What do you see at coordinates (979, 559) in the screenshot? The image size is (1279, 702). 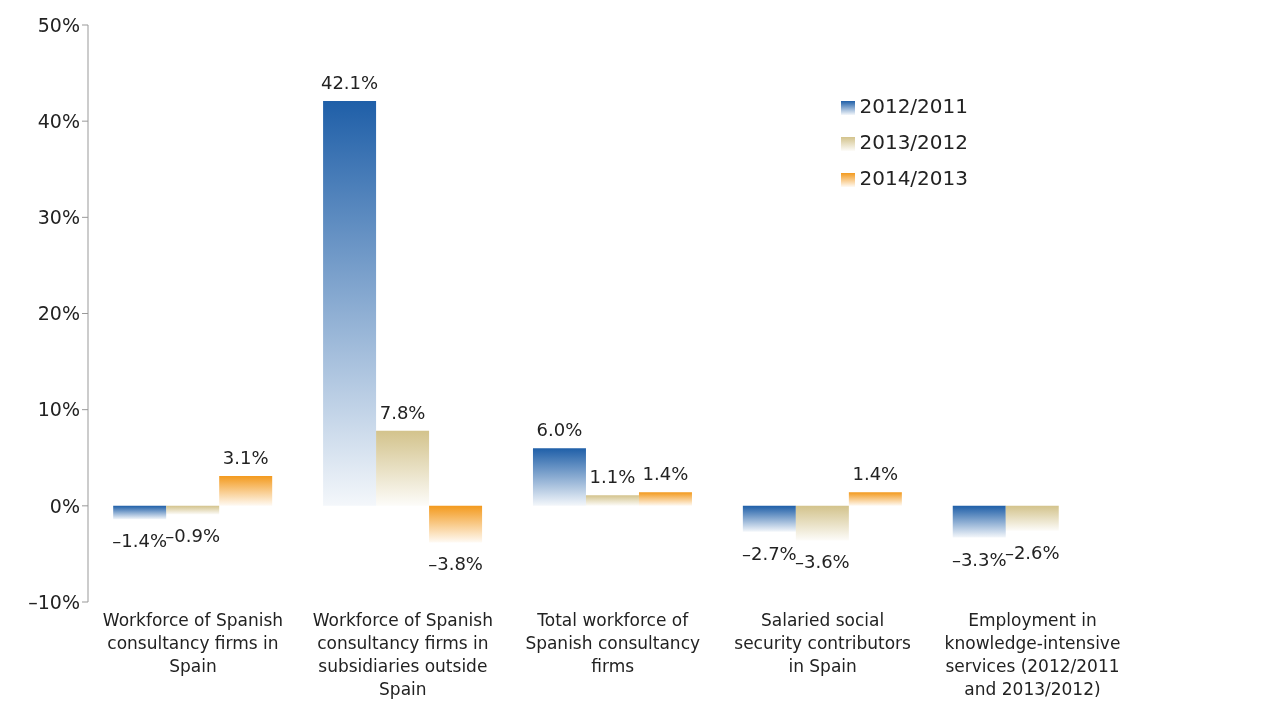 I see `data-label: –3.3%` at bounding box center [979, 559].